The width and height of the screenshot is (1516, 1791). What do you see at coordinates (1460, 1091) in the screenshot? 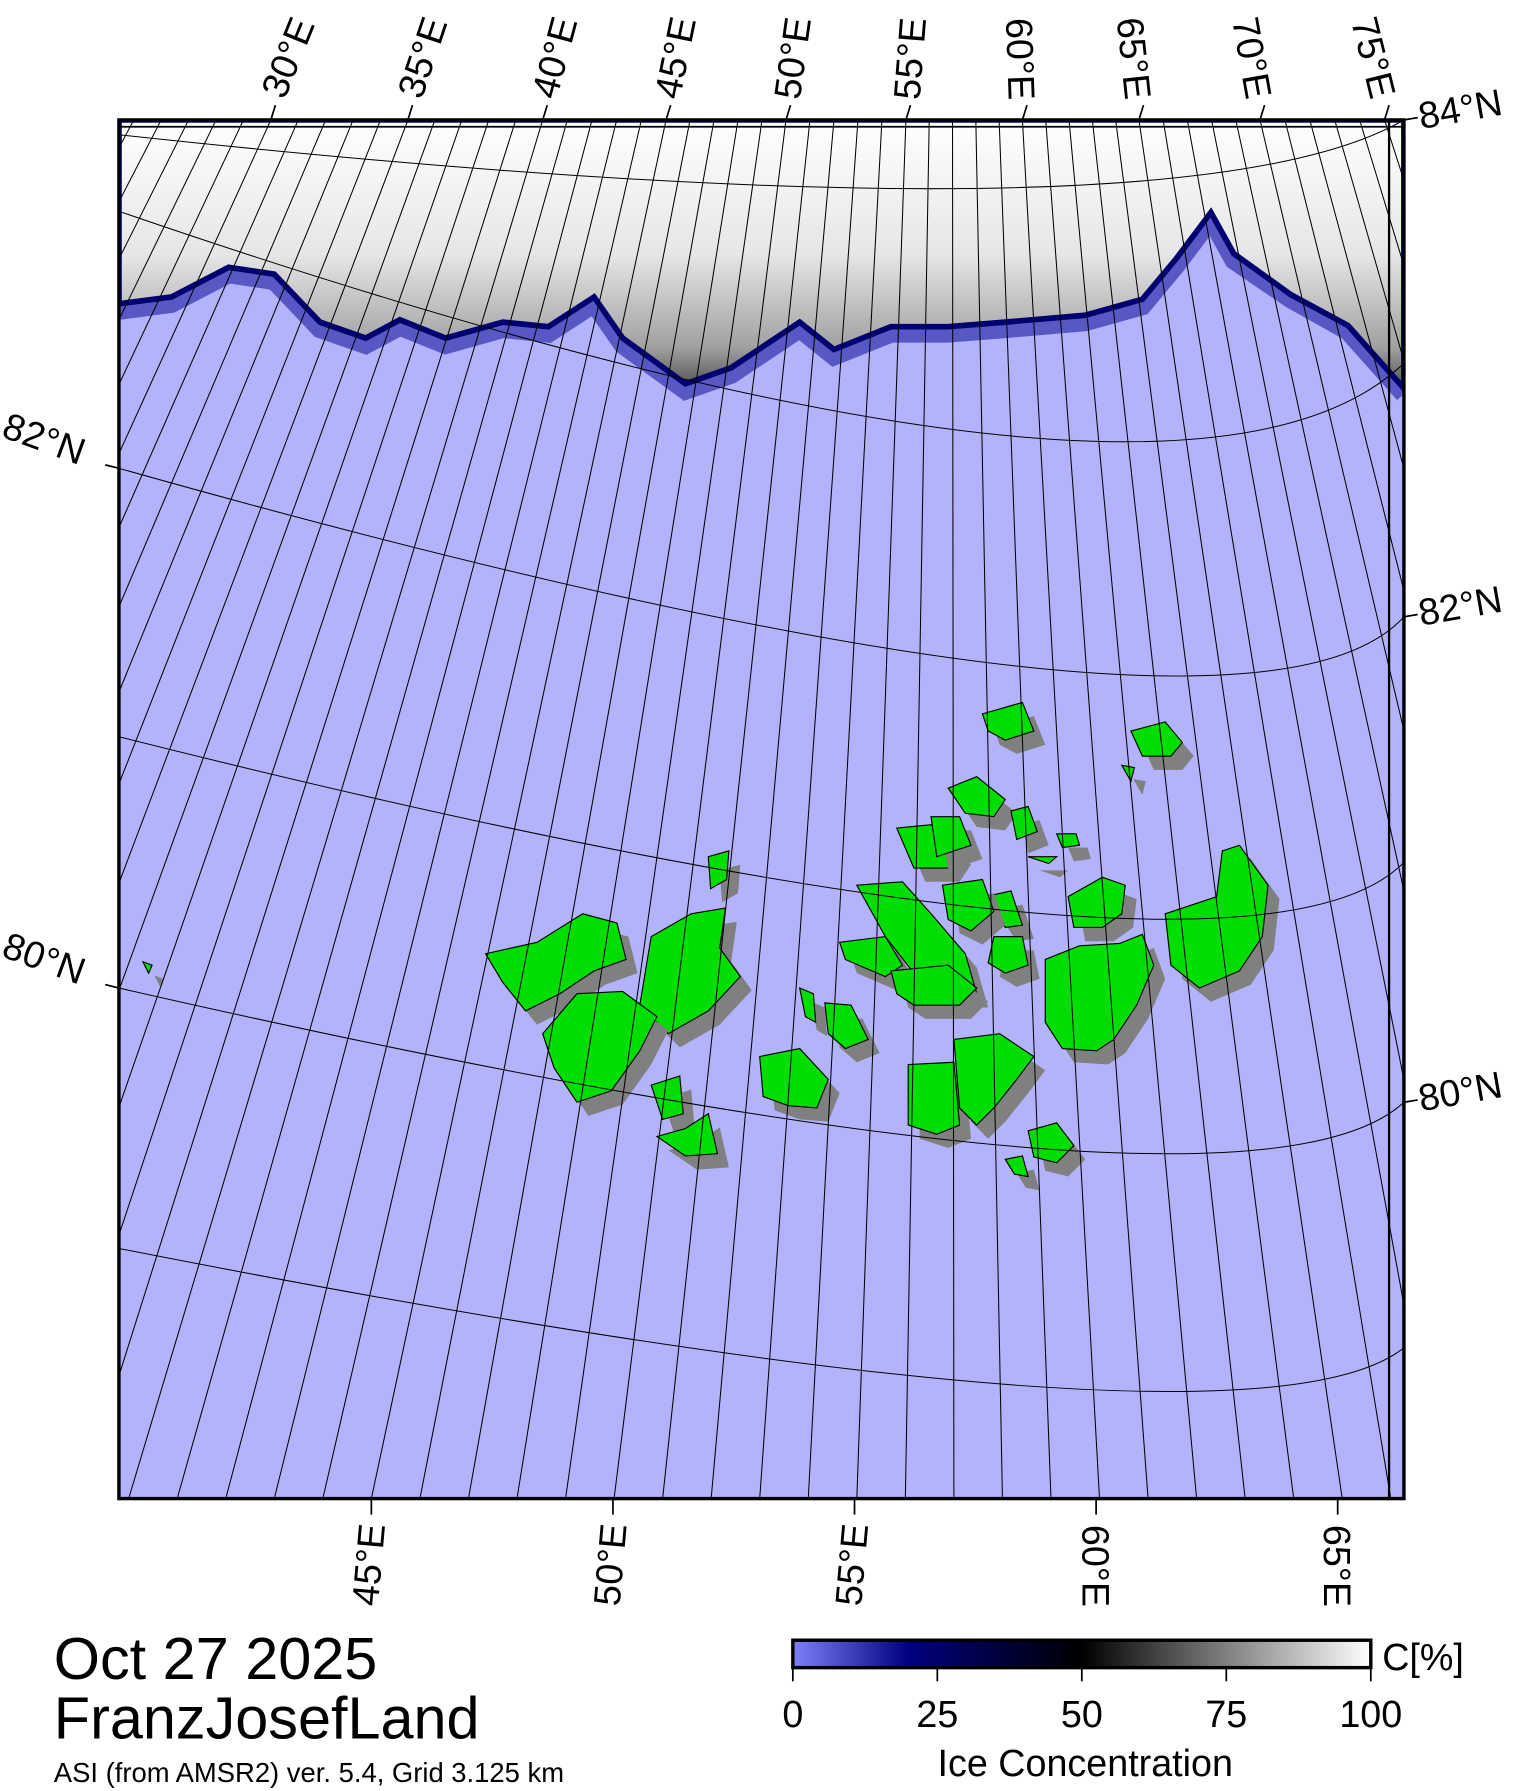
I see `right-lat-label: 80°N` at bounding box center [1460, 1091].